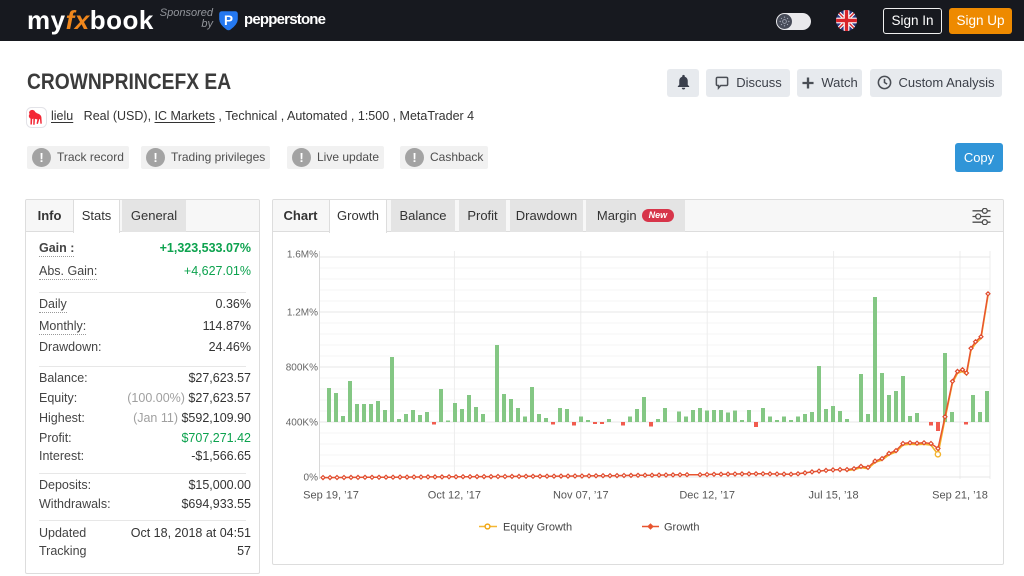 This screenshot has width=1024, height=576. Describe the element at coordinates (681, 528) in the screenshot. I see `svg-text: Growth` at that location.